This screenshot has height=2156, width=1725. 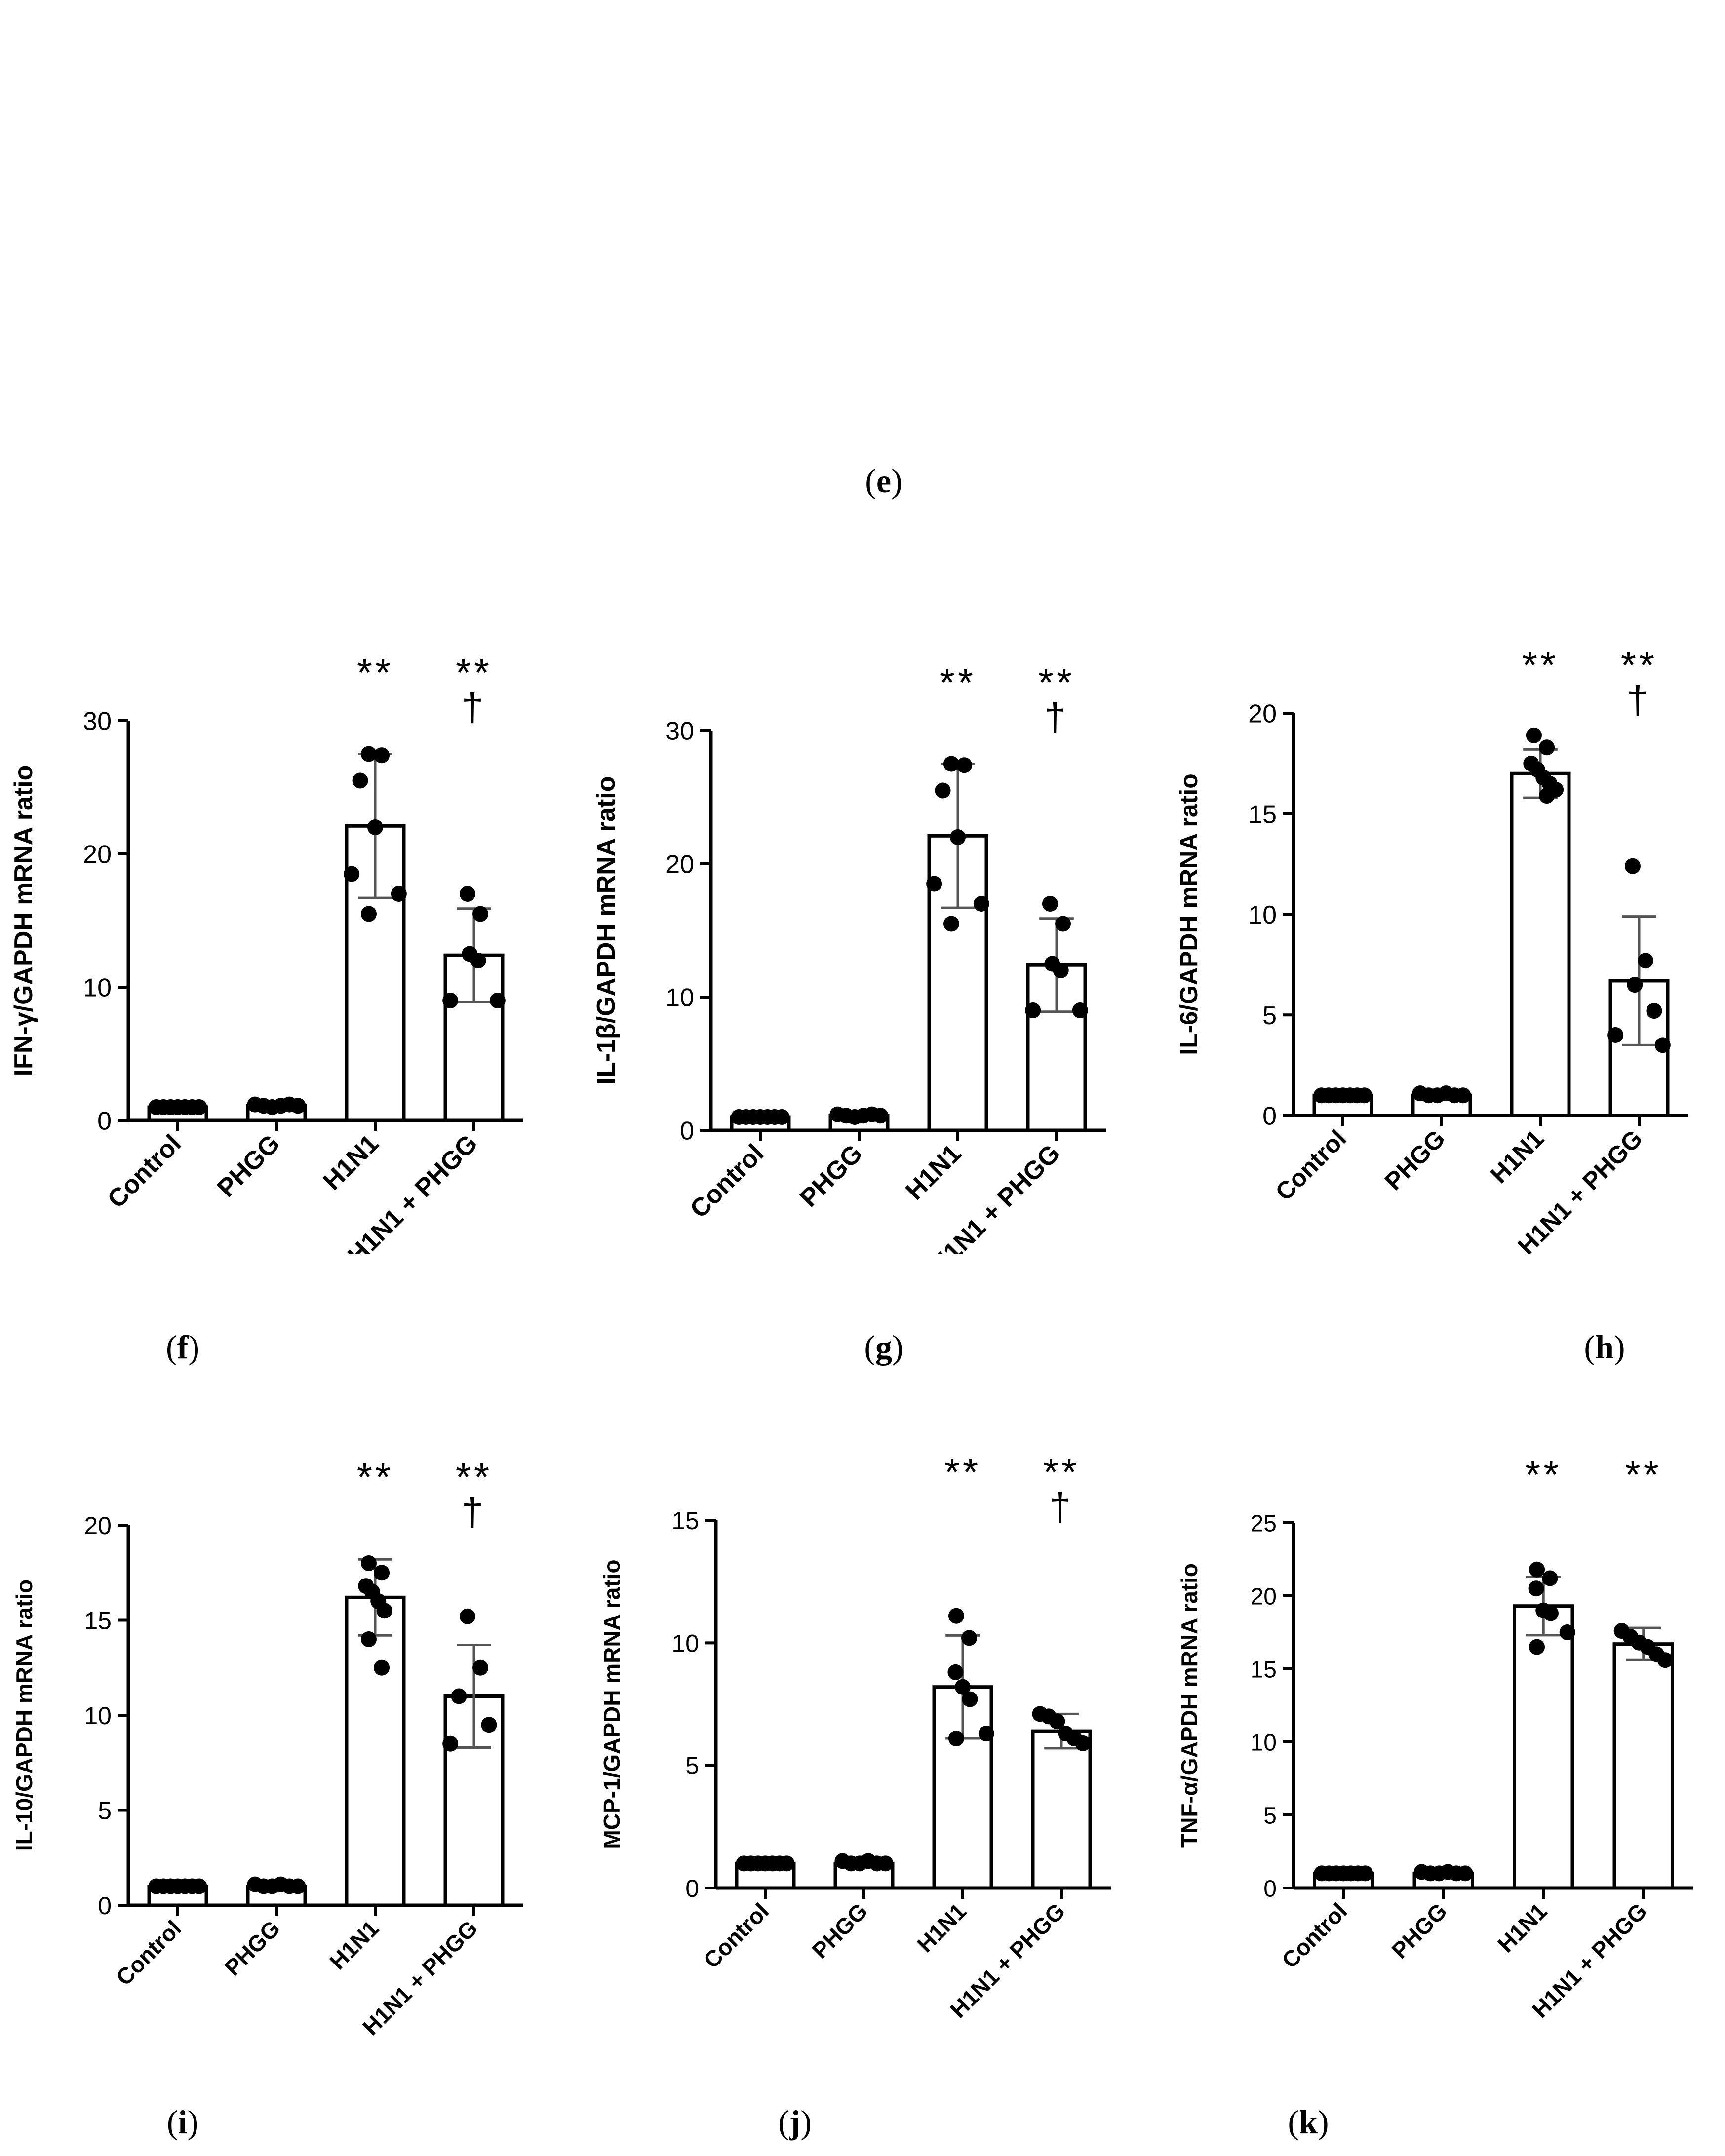 What do you see at coordinates (612, 1703) in the screenshot?
I see `y-axis-label: MCP-1/GAPDH mRNA ratio` at bounding box center [612, 1703].